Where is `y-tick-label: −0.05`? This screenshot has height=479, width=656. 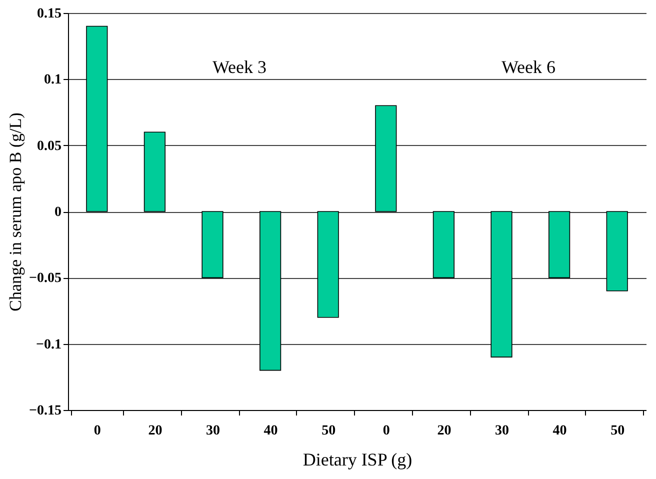 y-tick-label: −0.05 is located at coordinates (45, 278).